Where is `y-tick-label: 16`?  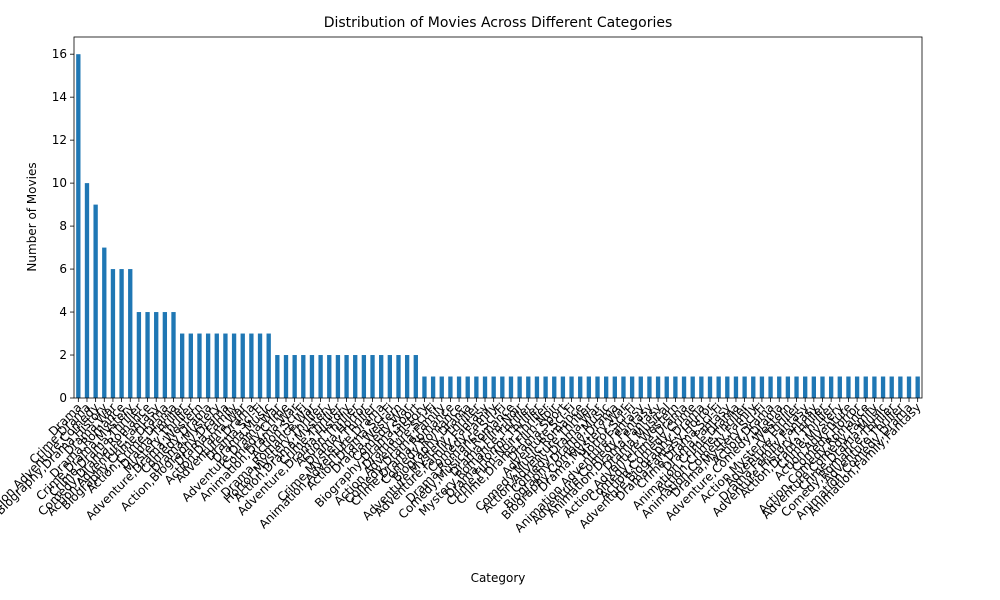
y-tick-label: 16 is located at coordinates (59, 54).